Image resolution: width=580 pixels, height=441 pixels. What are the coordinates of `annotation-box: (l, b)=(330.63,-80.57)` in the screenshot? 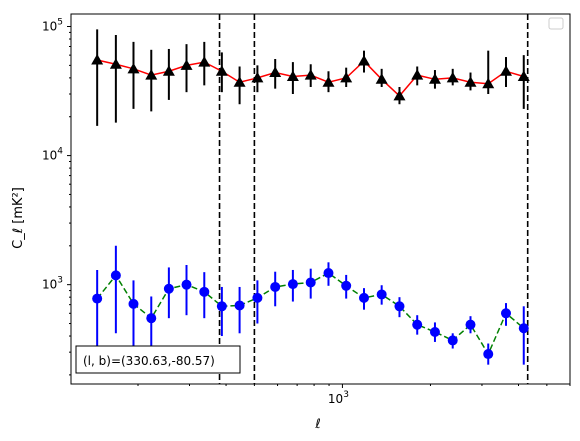 It's located at (158, 359).